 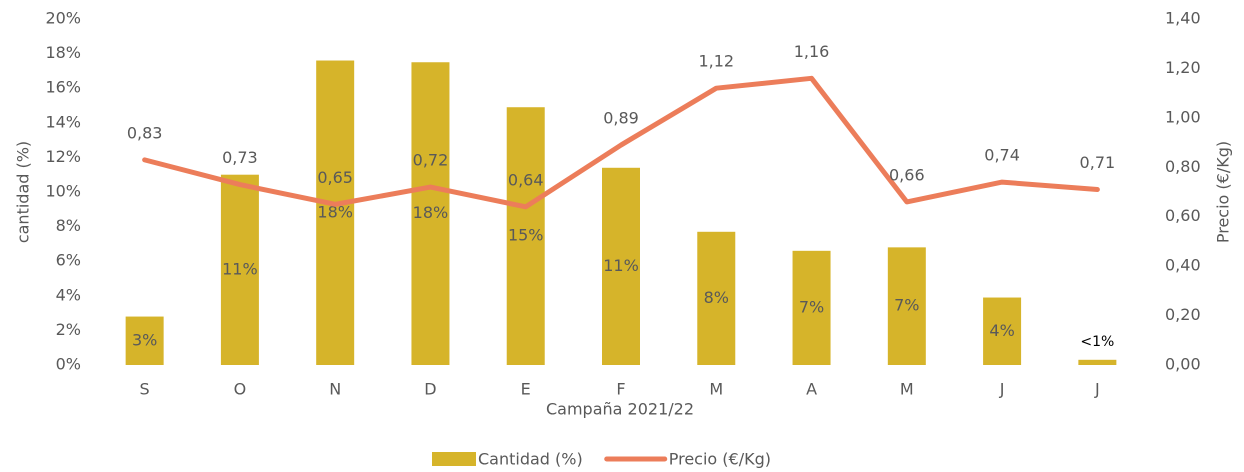 What do you see at coordinates (1183, 18) in the screenshot?
I see `y2-tick-label: 1,40` at bounding box center [1183, 18].